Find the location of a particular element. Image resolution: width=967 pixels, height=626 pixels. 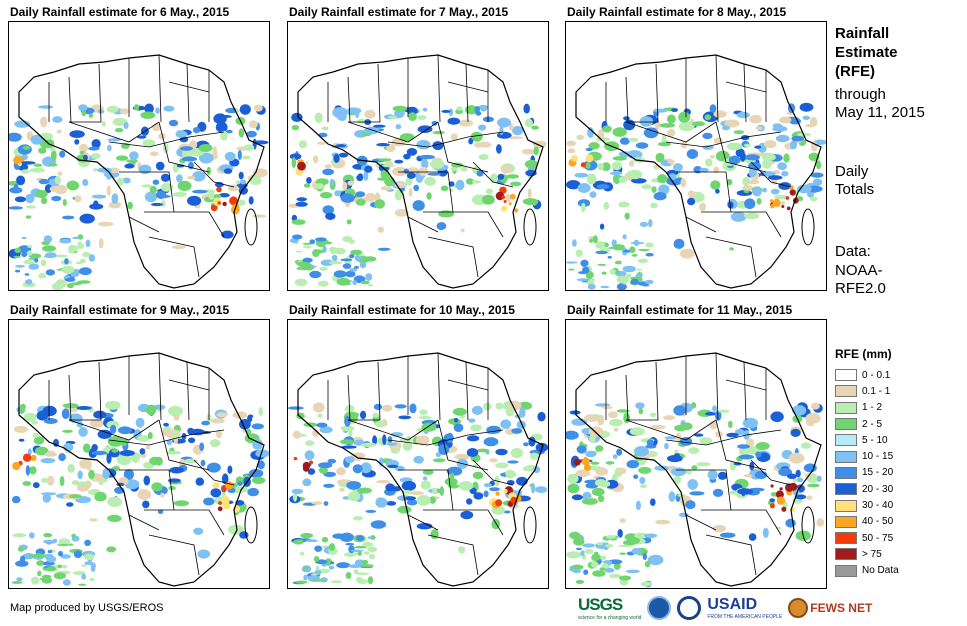

panel-title: Daily Rainfall estimate for 7 May., 2015 is located at coordinates (399, 12).